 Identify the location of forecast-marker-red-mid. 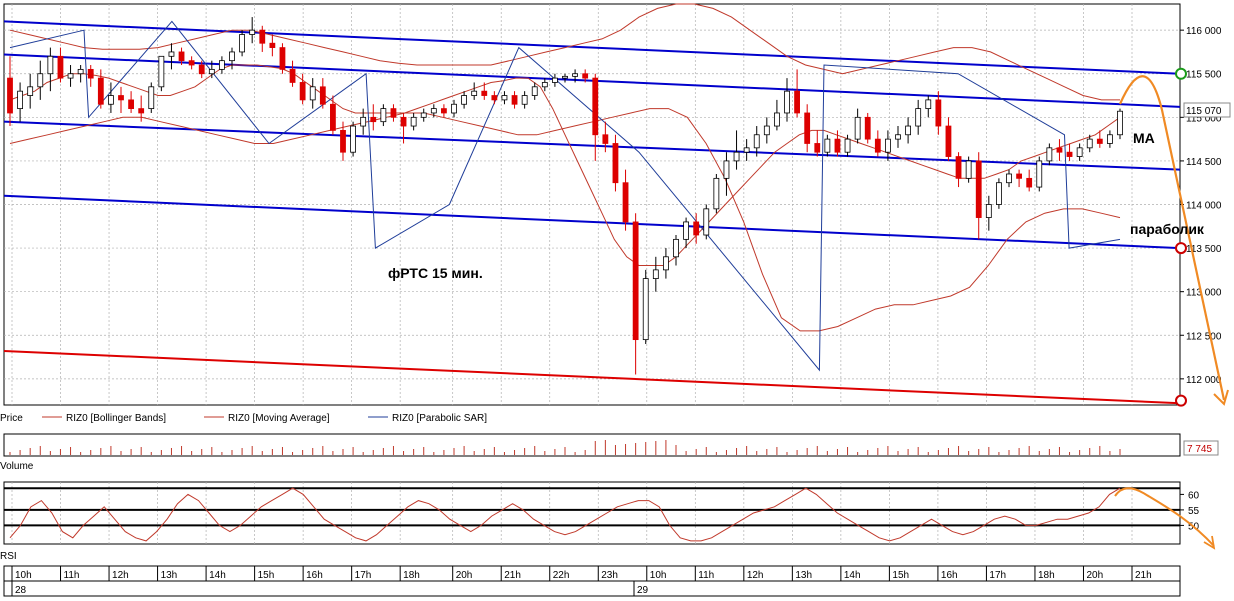
(1181, 248).